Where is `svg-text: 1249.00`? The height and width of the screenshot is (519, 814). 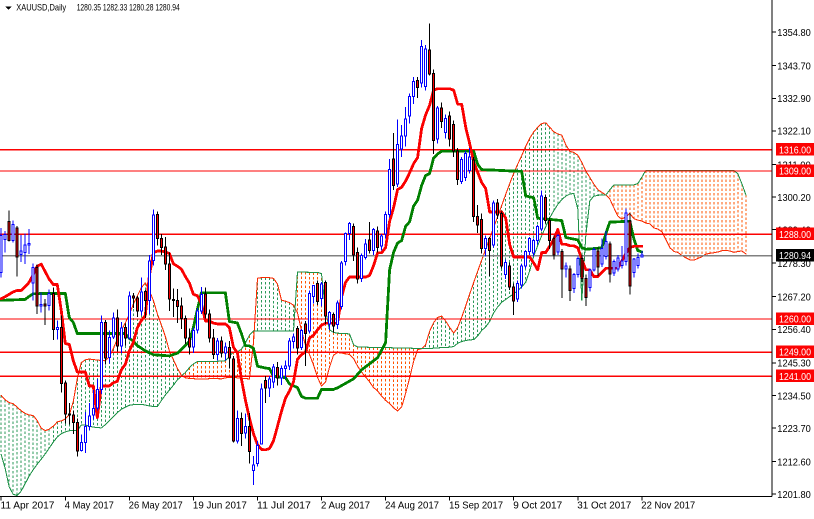 svg-text: 1249.00 is located at coordinates (795, 353).